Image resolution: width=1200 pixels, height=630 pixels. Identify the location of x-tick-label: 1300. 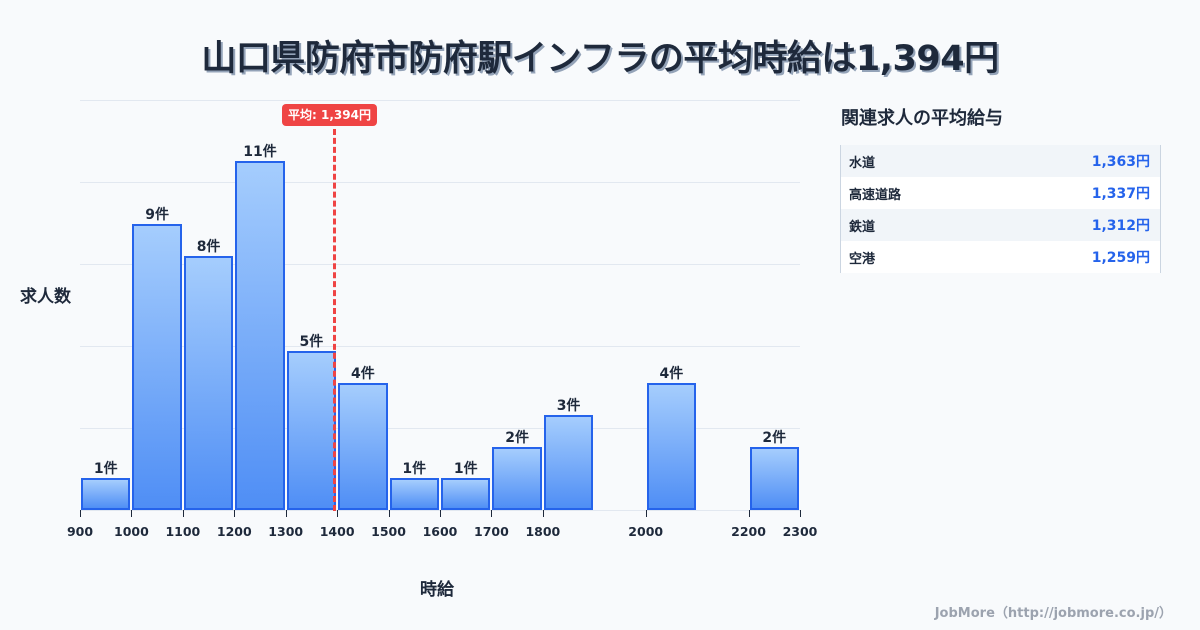
(286, 531).